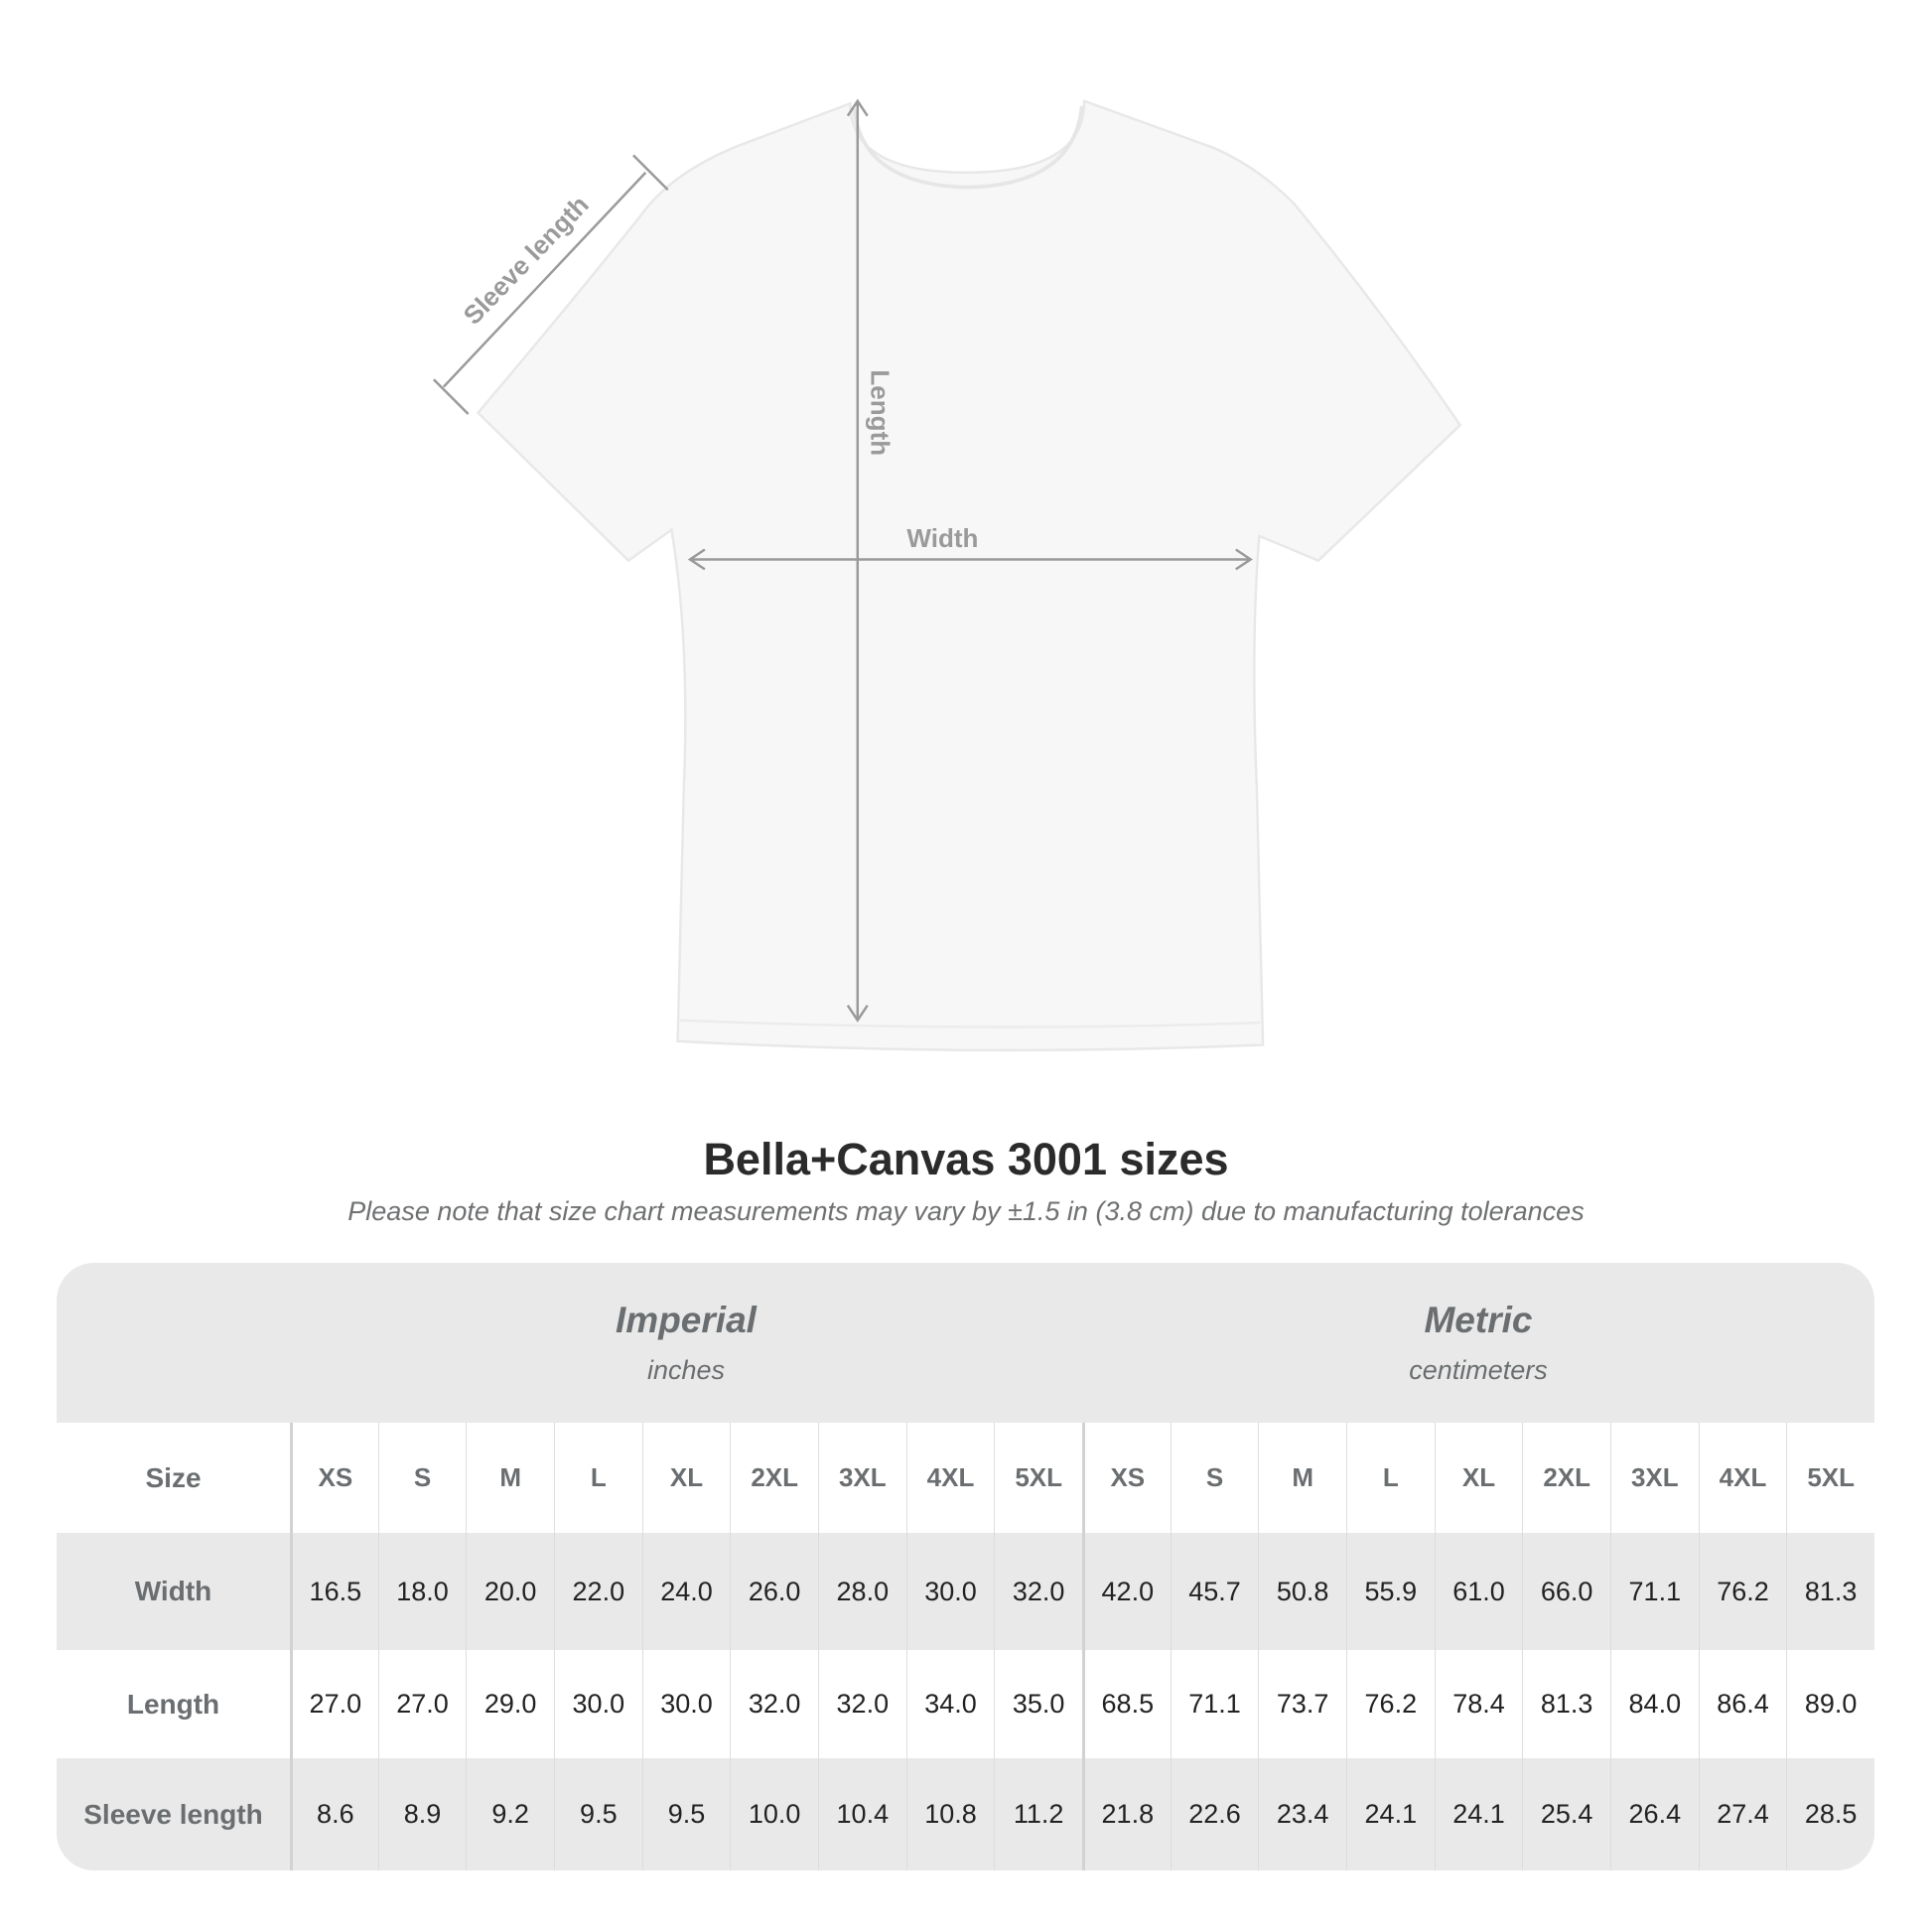 The width and height of the screenshot is (1932, 1932). I want to click on table-cell: 86.4, so click(1743, 1704).